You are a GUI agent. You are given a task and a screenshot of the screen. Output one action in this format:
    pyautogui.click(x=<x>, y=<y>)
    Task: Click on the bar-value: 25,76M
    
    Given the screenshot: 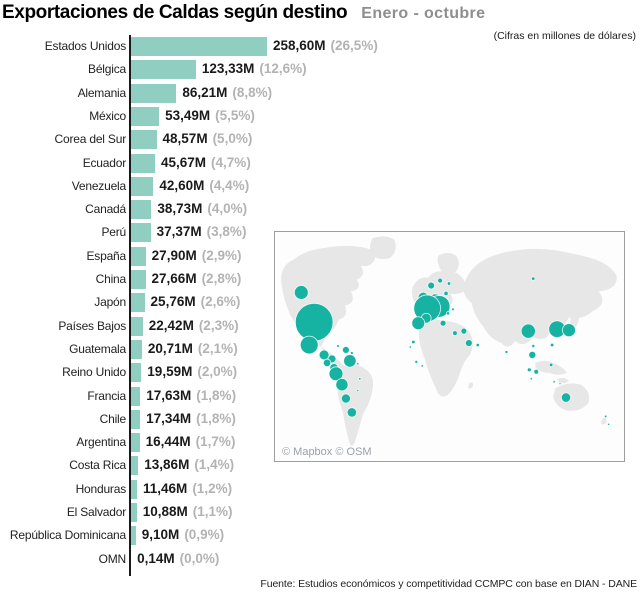 What is the action you would take?
    pyautogui.click(x=173, y=302)
    